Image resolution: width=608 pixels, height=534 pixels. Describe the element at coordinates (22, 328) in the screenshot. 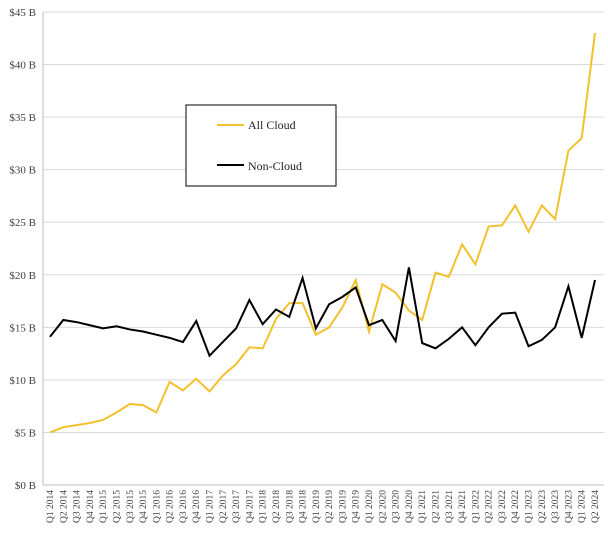

I see `y-tick-label: $15 B` at that location.